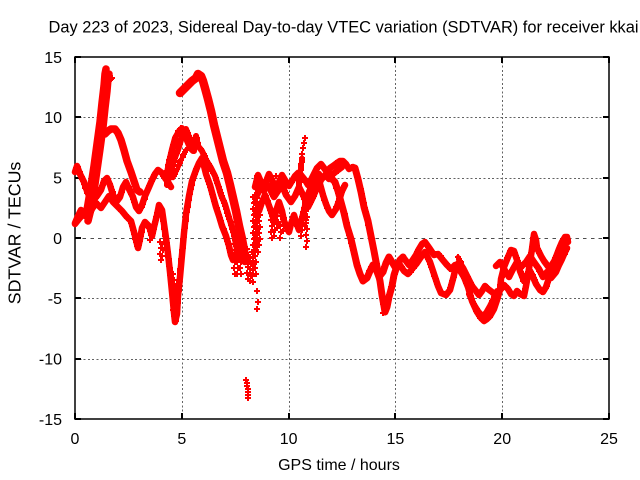  I want to click on svg-text: -10, so click(50, 360).